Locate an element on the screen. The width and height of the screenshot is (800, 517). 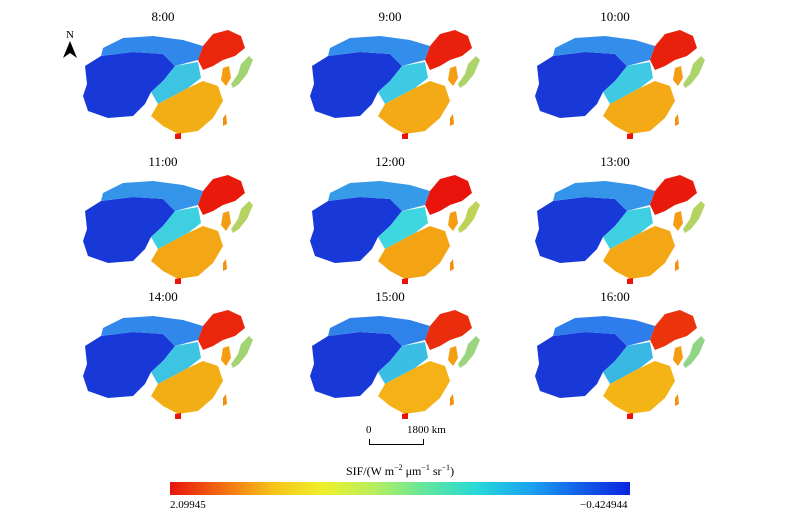
panel-title: 13:00 is located at coordinates (615, 161).